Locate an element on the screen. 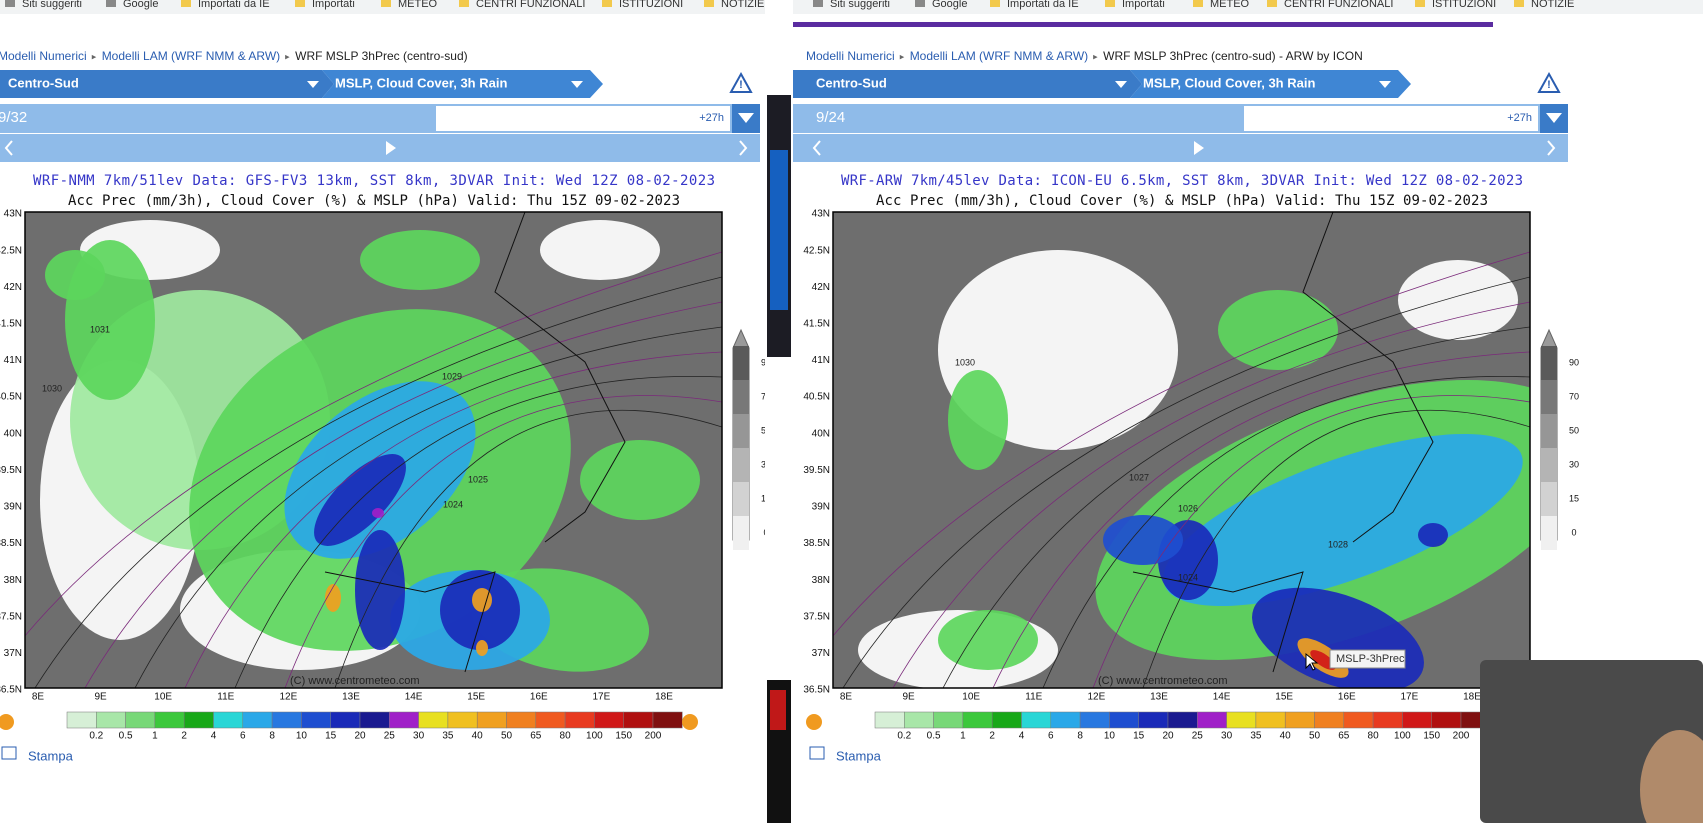 Image resolution: width=1703 pixels, height=823 pixels. longitude-label: 8E is located at coordinates (38, 697).